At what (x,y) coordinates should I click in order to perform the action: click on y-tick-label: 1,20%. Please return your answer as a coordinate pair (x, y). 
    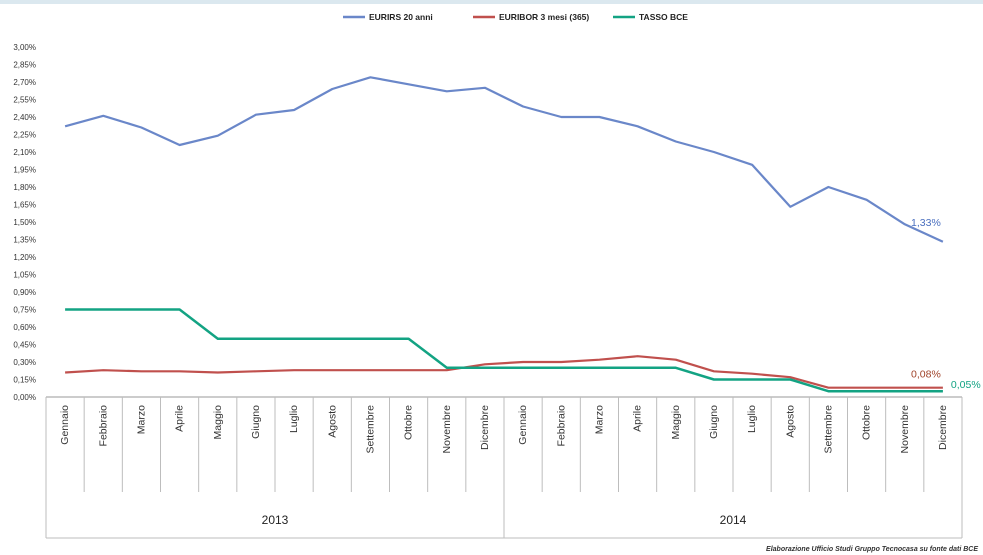
    Looking at the image, I should click on (24, 257).